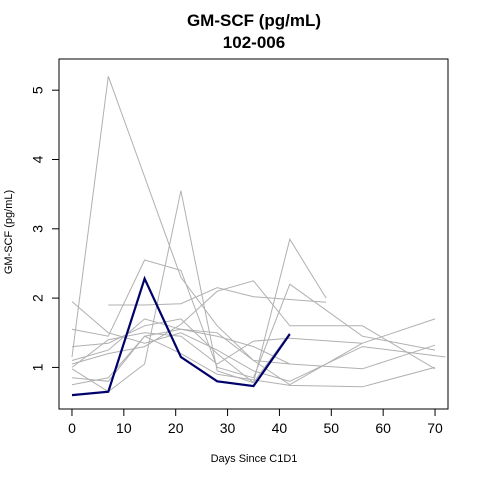 The height and width of the screenshot is (480, 480). What do you see at coordinates (72, 428) in the screenshot?
I see `x-tick-label: 0` at bounding box center [72, 428].